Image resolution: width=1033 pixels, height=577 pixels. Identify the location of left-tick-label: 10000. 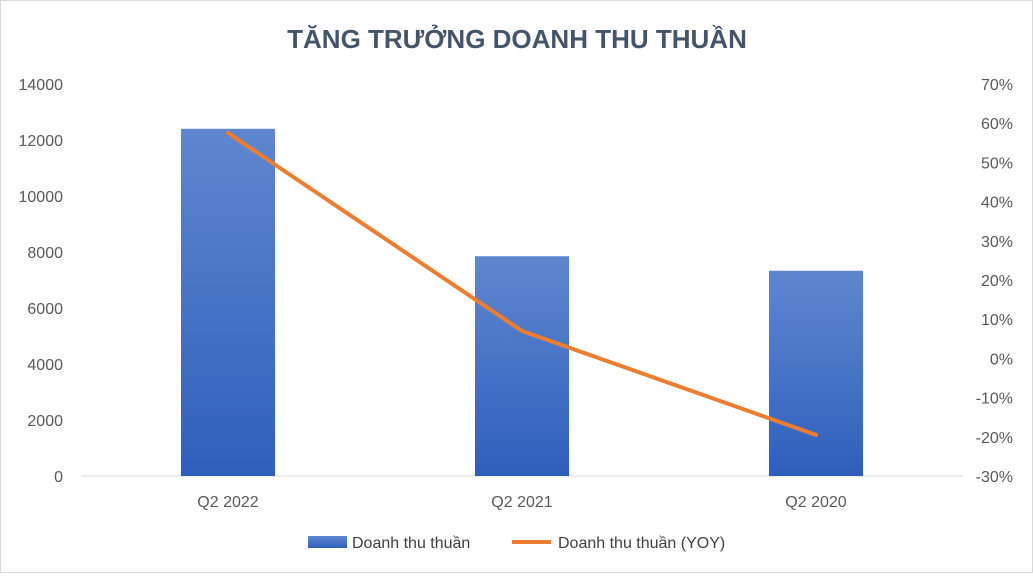
(41, 197).